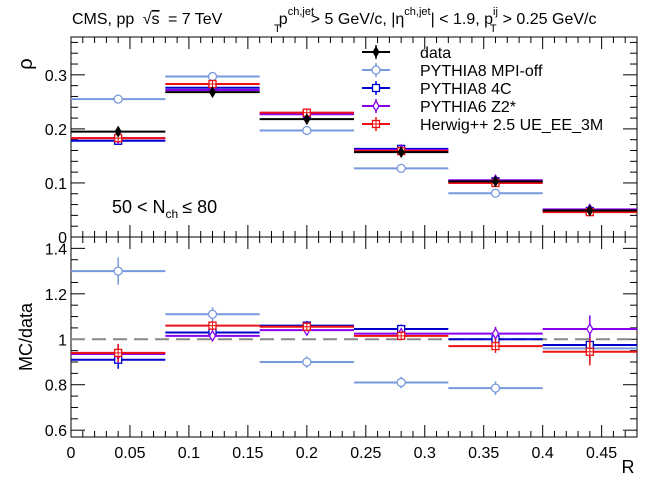  Describe the element at coordinates (26, 63) in the screenshot. I see `top-y-axis-label: ρ` at that location.